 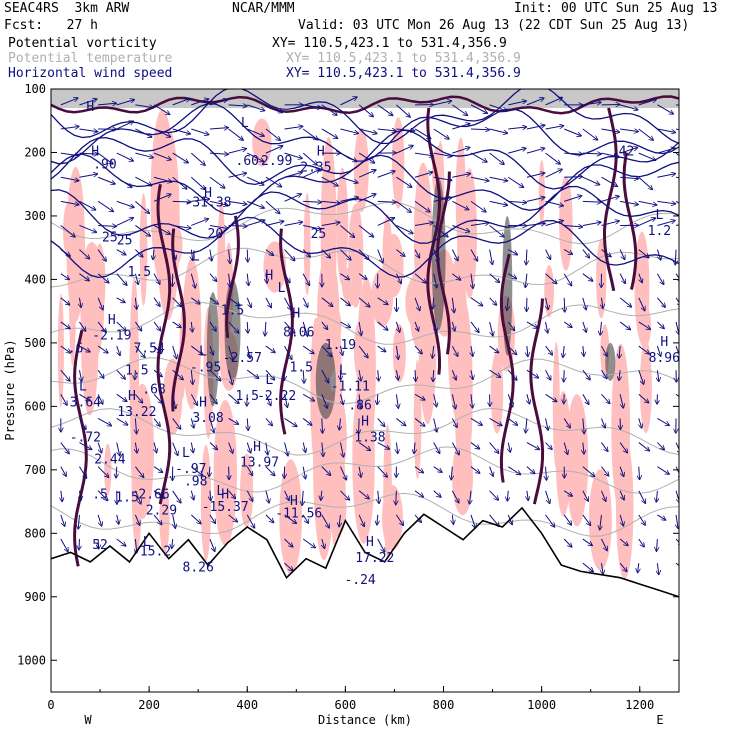 I want to click on contour-label: .68, so click(x=153, y=390).